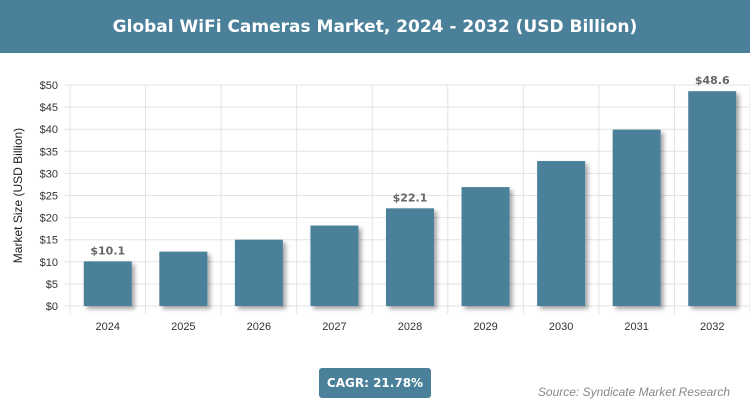 The width and height of the screenshot is (750, 417). What do you see at coordinates (49, 86) in the screenshot?
I see `y-tick-label: $50` at bounding box center [49, 86].